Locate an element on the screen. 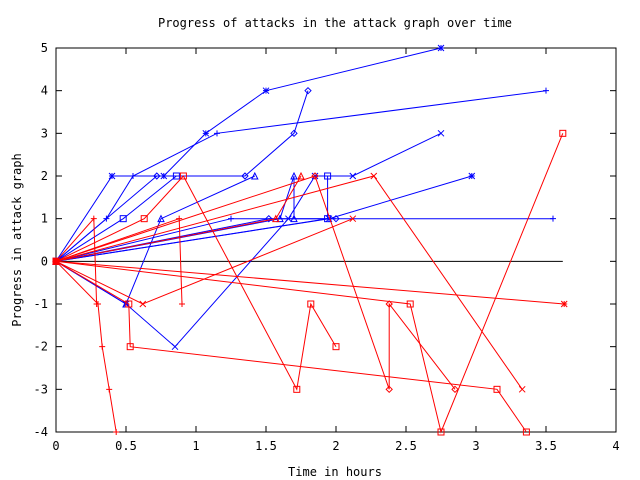  x-axis-label: Time in hours is located at coordinates (335, 472).